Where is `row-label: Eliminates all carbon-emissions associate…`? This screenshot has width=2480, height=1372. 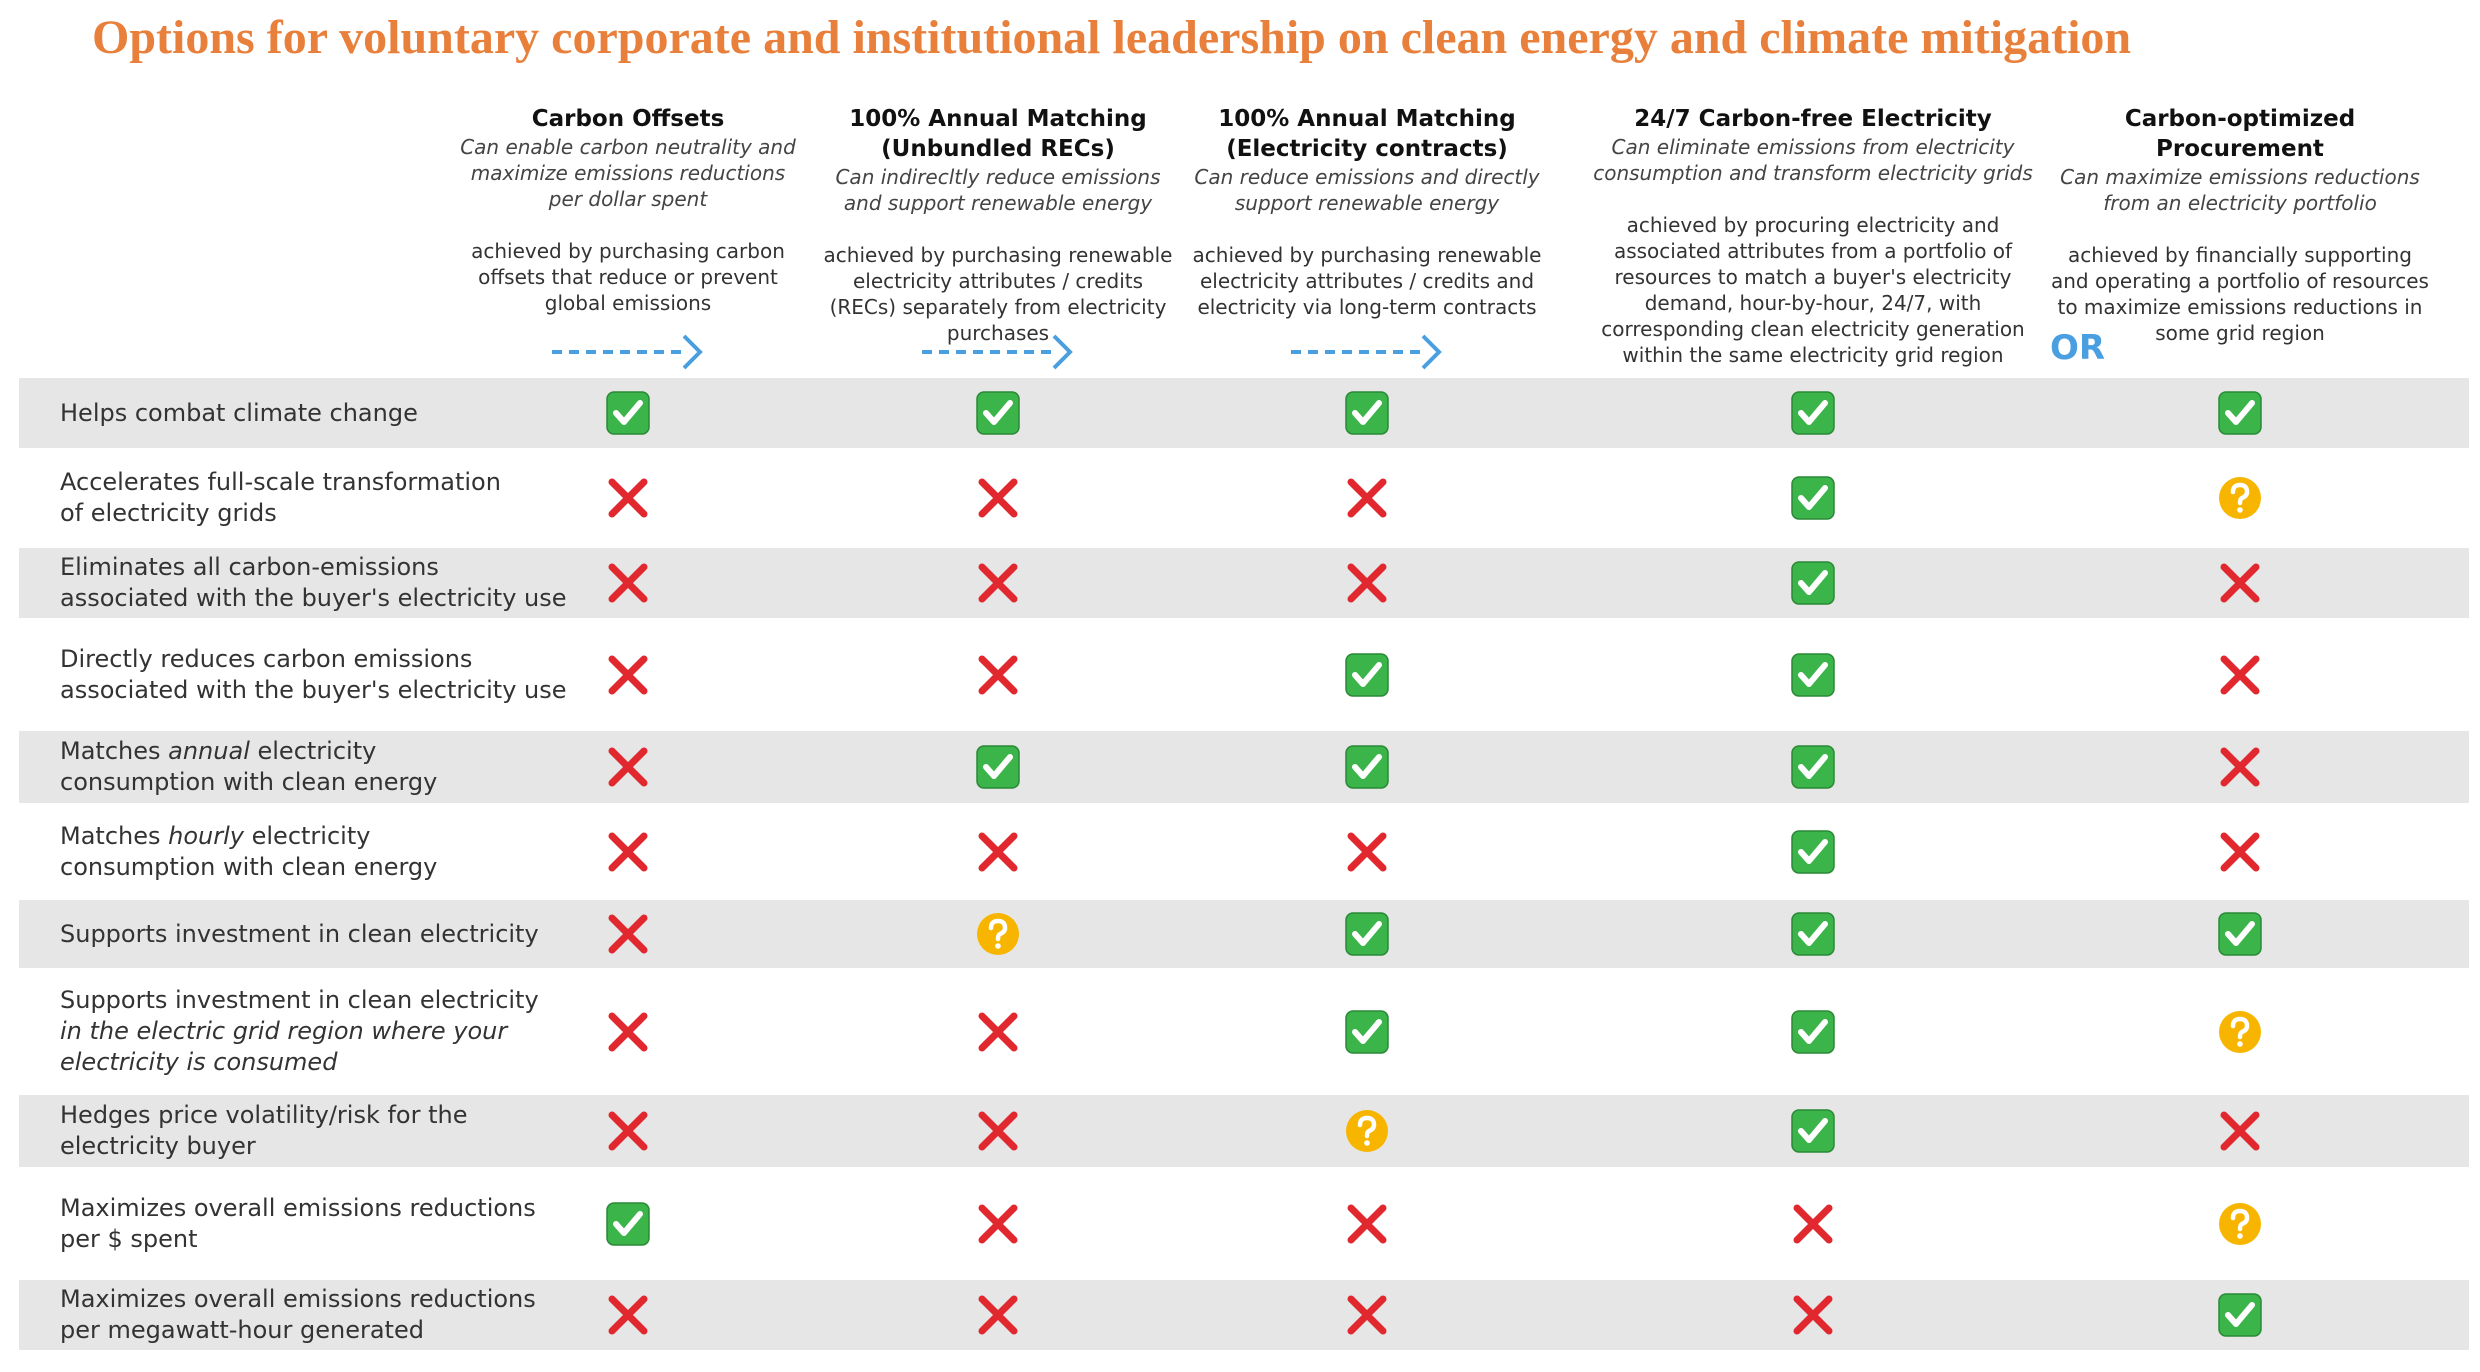 row-label: Eliminates all carbon-emissions associate… is located at coordinates (313, 583).